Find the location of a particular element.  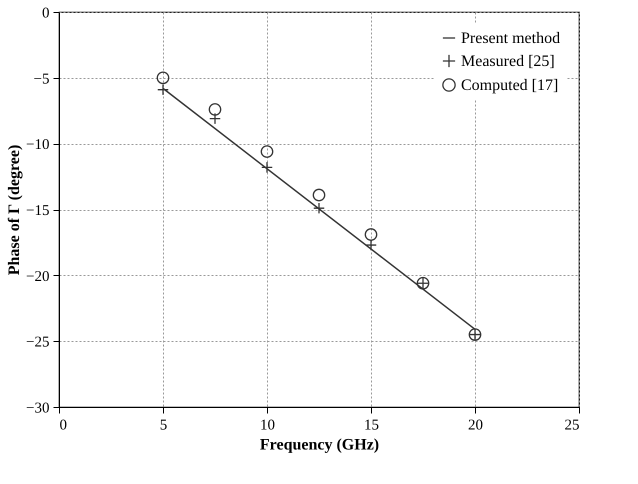

y-axis-title: Phase of Γ (degree) is located at coordinates (15, 210).